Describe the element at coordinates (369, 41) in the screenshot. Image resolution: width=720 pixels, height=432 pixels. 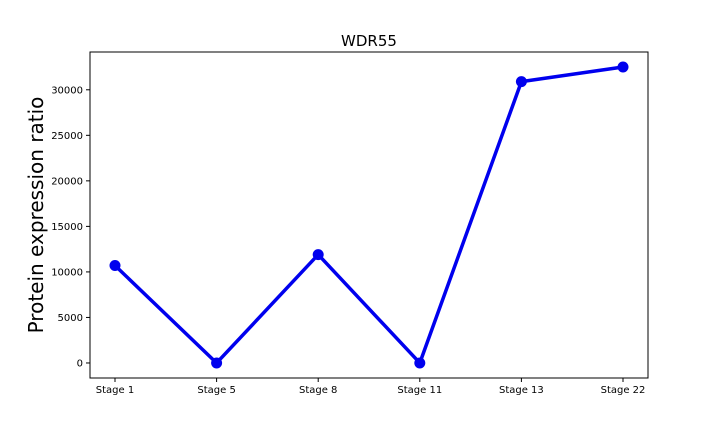
I see `chart-title: WDR55` at that location.